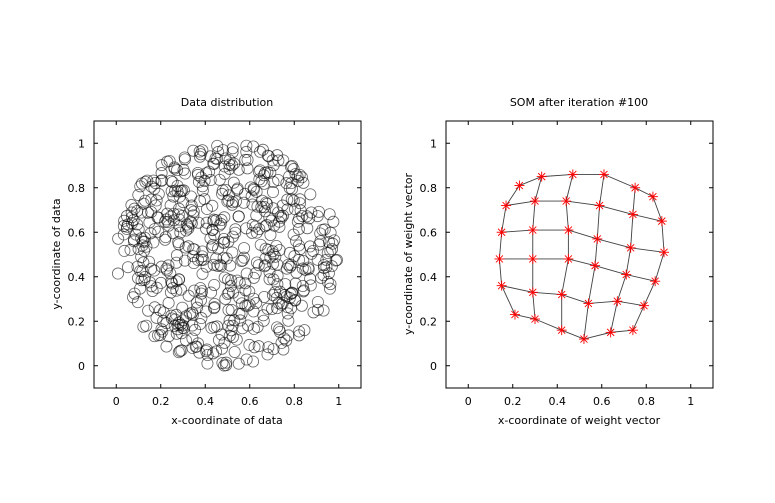  Describe the element at coordinates (227, 255) in the screenshot. I see `data-points` at that location.